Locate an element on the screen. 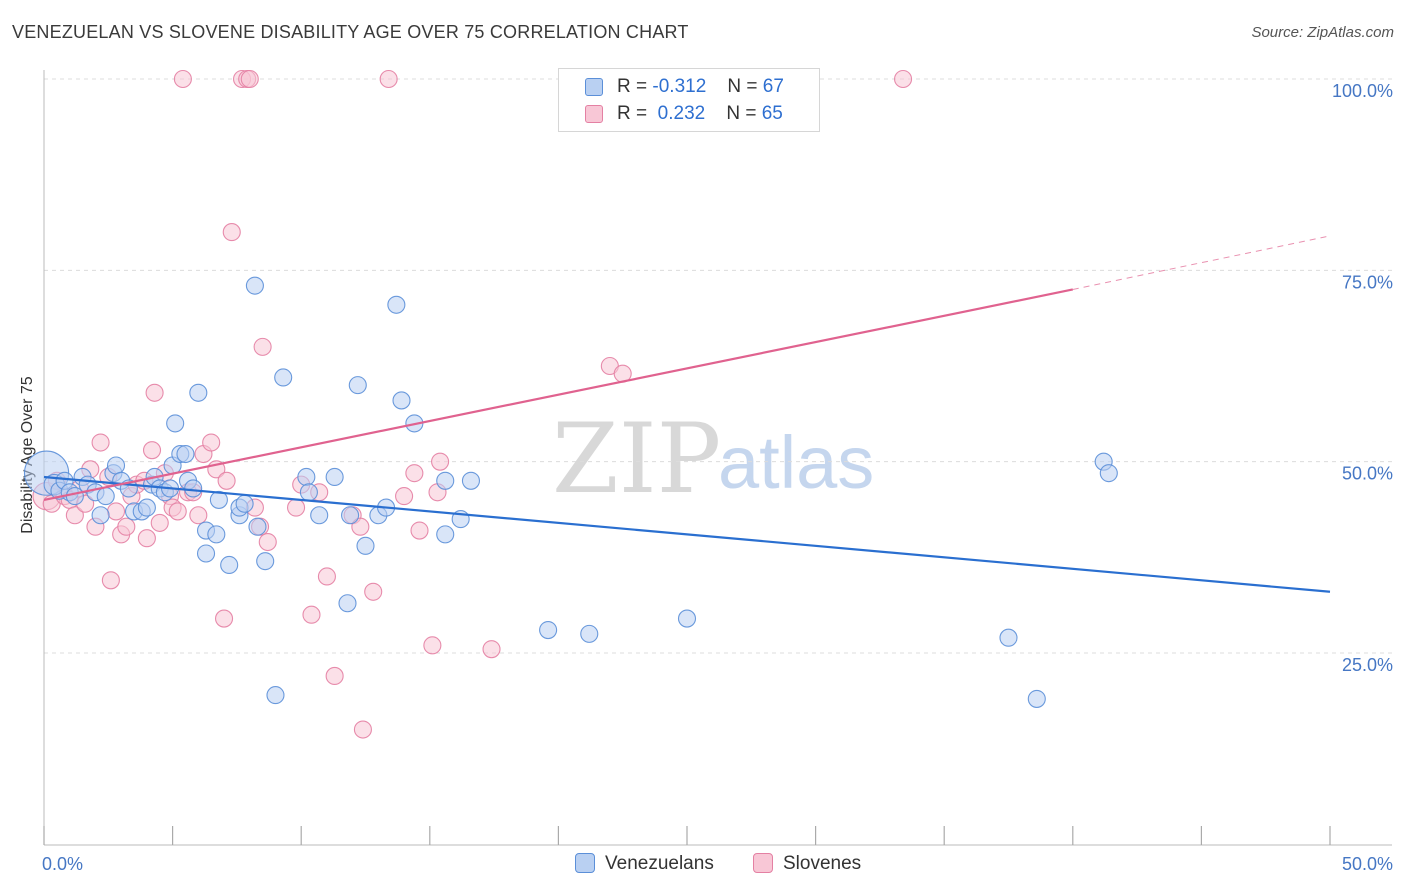  legend-r-value: -0.312 is located at coordinates (679, 86).